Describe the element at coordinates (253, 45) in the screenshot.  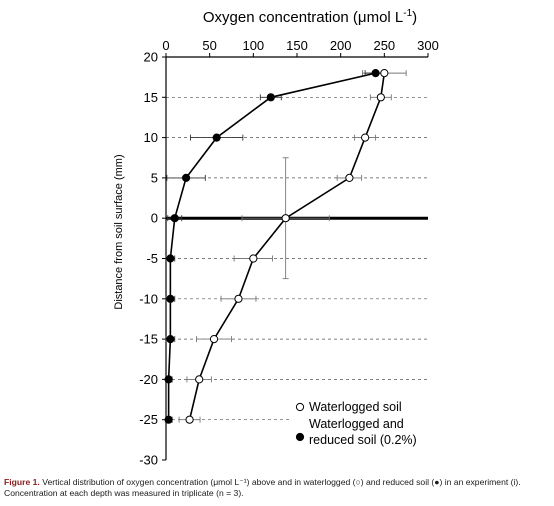
I see `x-tick-label: 100` at that location.